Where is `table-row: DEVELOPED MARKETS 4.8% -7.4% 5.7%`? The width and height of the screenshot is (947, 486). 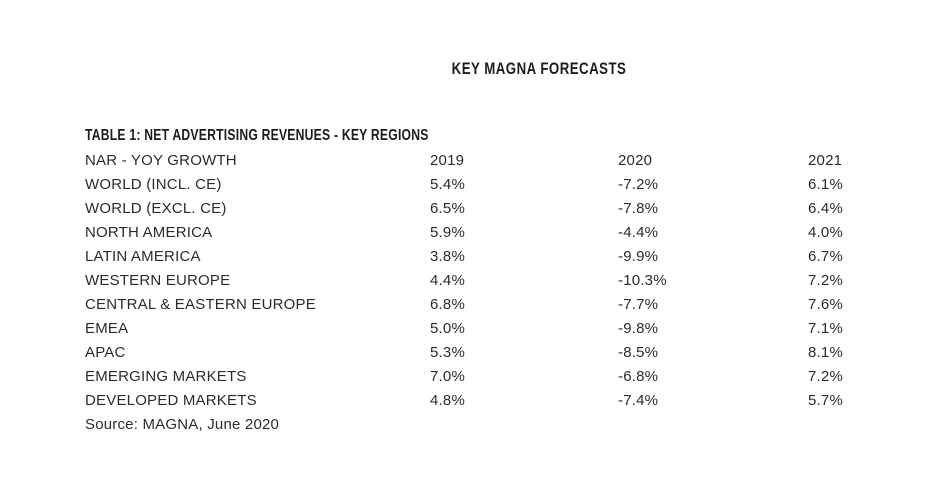
table-row: DEVELOPED MARKETS 4.8% -7.4% 5.7% is located at coordinates (516, 400).